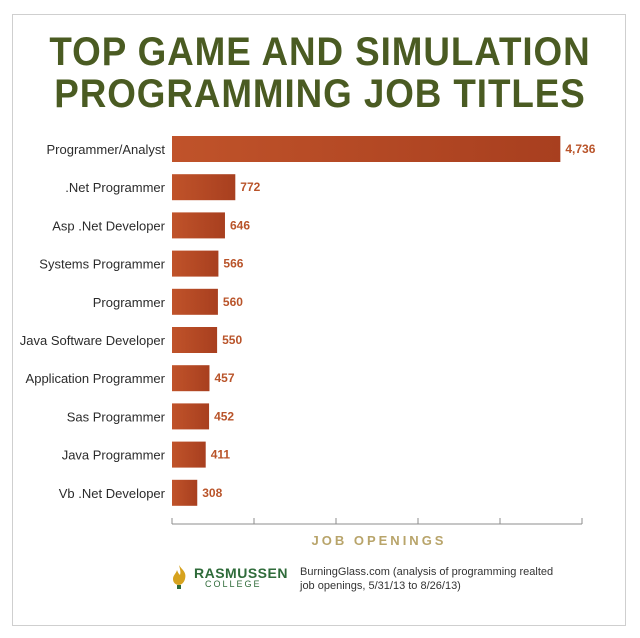  I want to click on value-label: 4,736, so click(580, 149).